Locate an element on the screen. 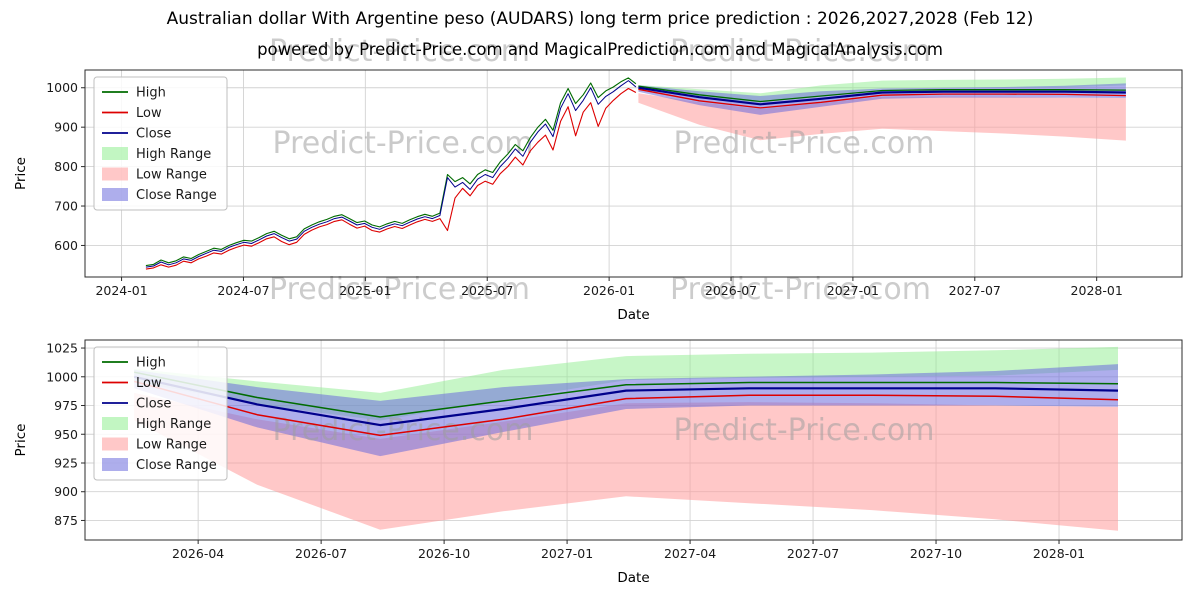 The width and height of the screenshot is (1200, 600). low-range-band is located at coordinates (882, 117).